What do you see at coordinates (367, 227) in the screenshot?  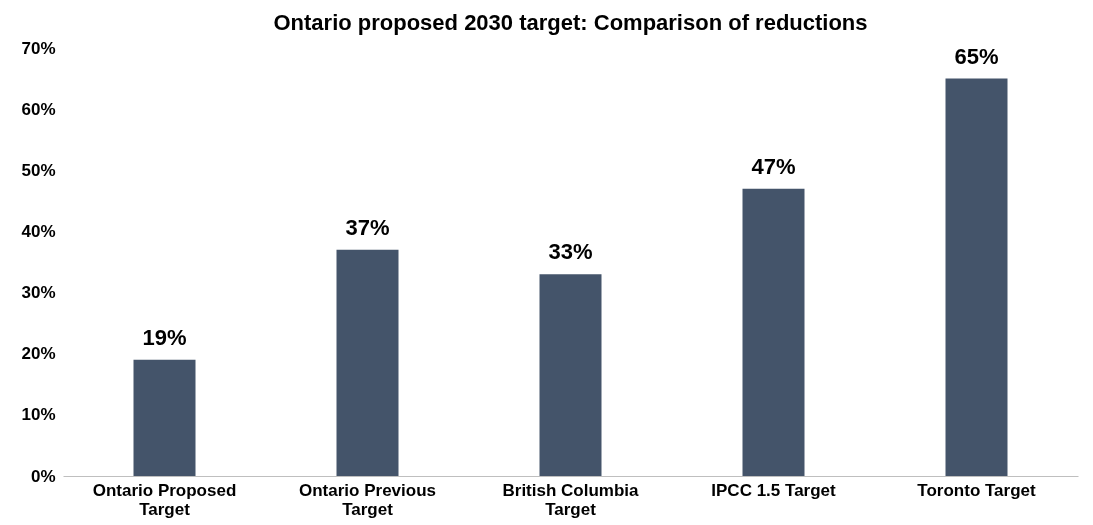 I see `data-label: 37%` at bounding box center [367, 227].